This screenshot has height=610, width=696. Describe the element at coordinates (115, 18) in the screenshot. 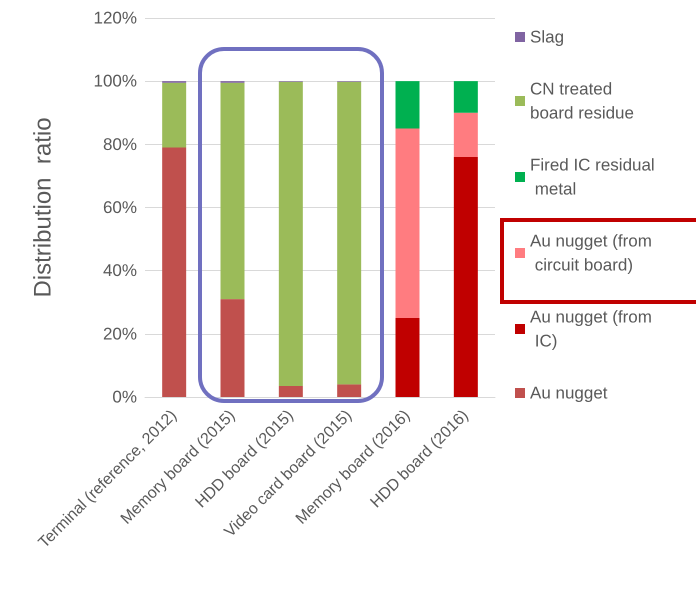

I see `y-tick-label: 120%` at that location.